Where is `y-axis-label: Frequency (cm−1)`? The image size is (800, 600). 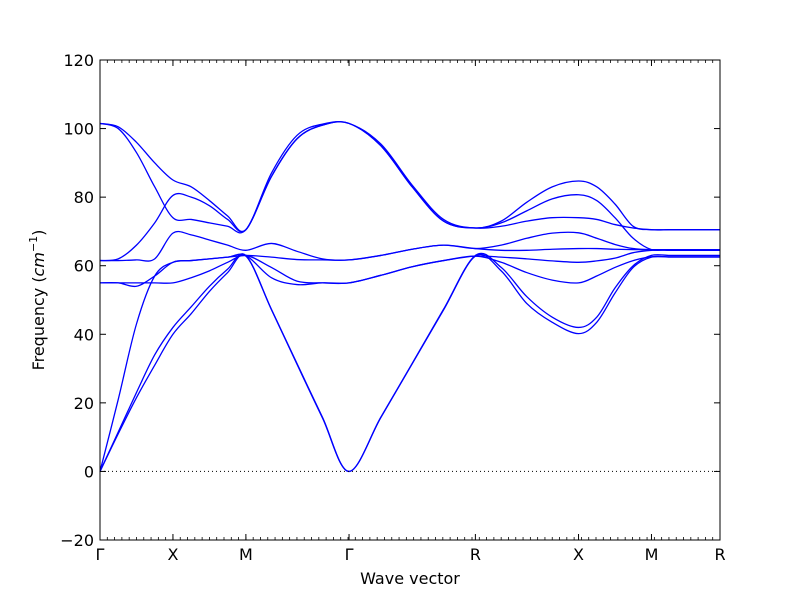 y-axis-label: Frequency (cm−1) is located at coordinates (37, 300).